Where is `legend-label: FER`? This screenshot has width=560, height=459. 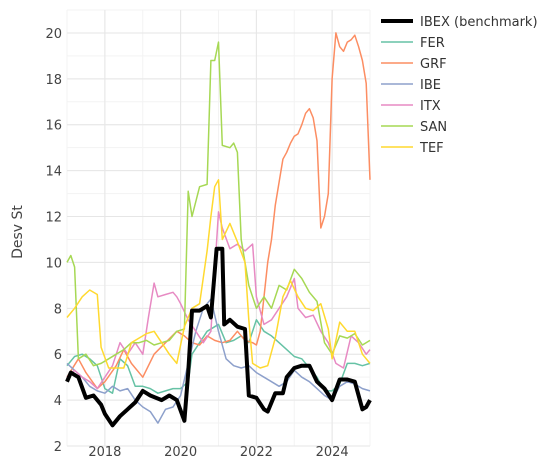
legend-label: FER is located at coordinates (432, 43).